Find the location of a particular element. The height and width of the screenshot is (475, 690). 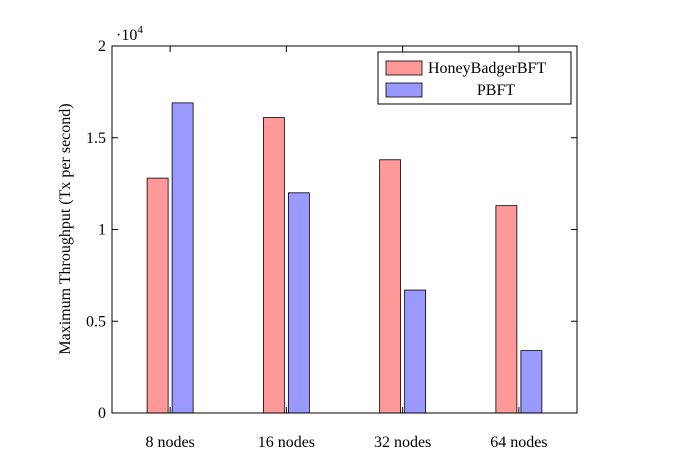

x-tick-label-32-nodes: 32 nodes is located at coordinates (402, 442).